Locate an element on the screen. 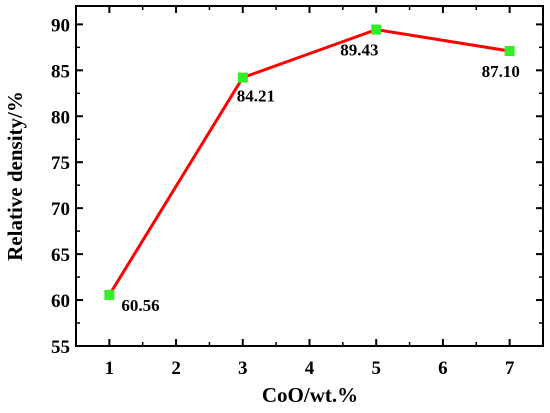 The image size is (550, 413). y-tick-label: 75 is located at coordinates (60, 163).